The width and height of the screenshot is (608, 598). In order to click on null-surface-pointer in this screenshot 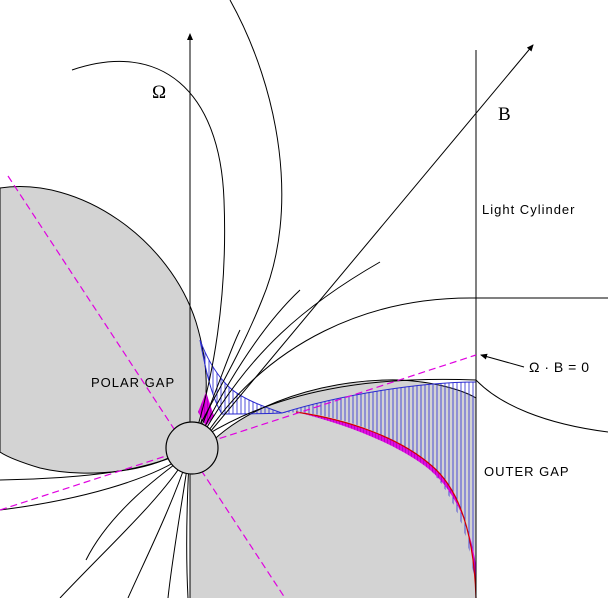, I will do `click(502, 360)`.